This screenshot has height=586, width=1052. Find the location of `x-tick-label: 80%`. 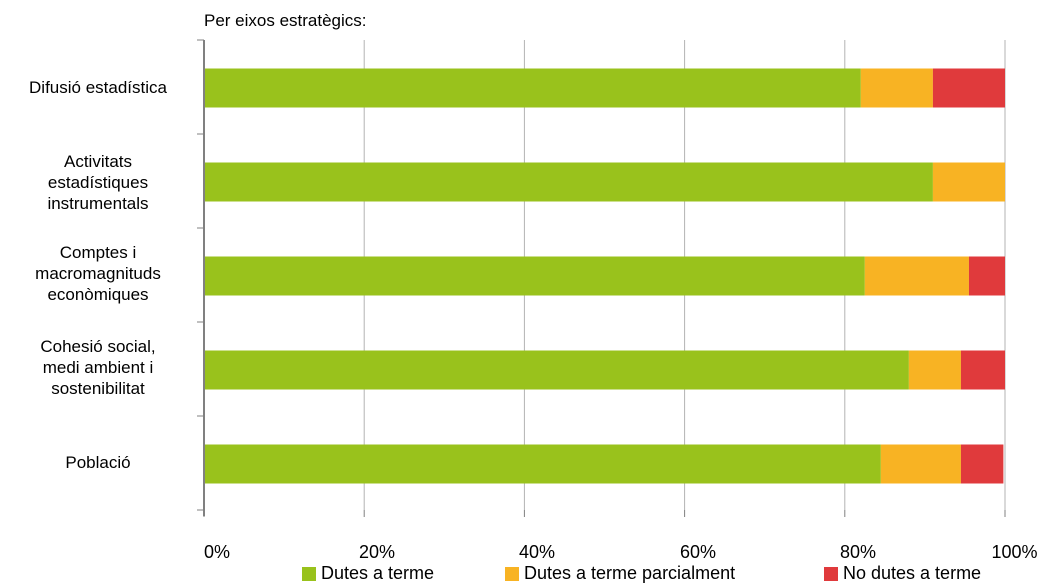

x-tick-label: 80% is located at coordinates (858, 552).